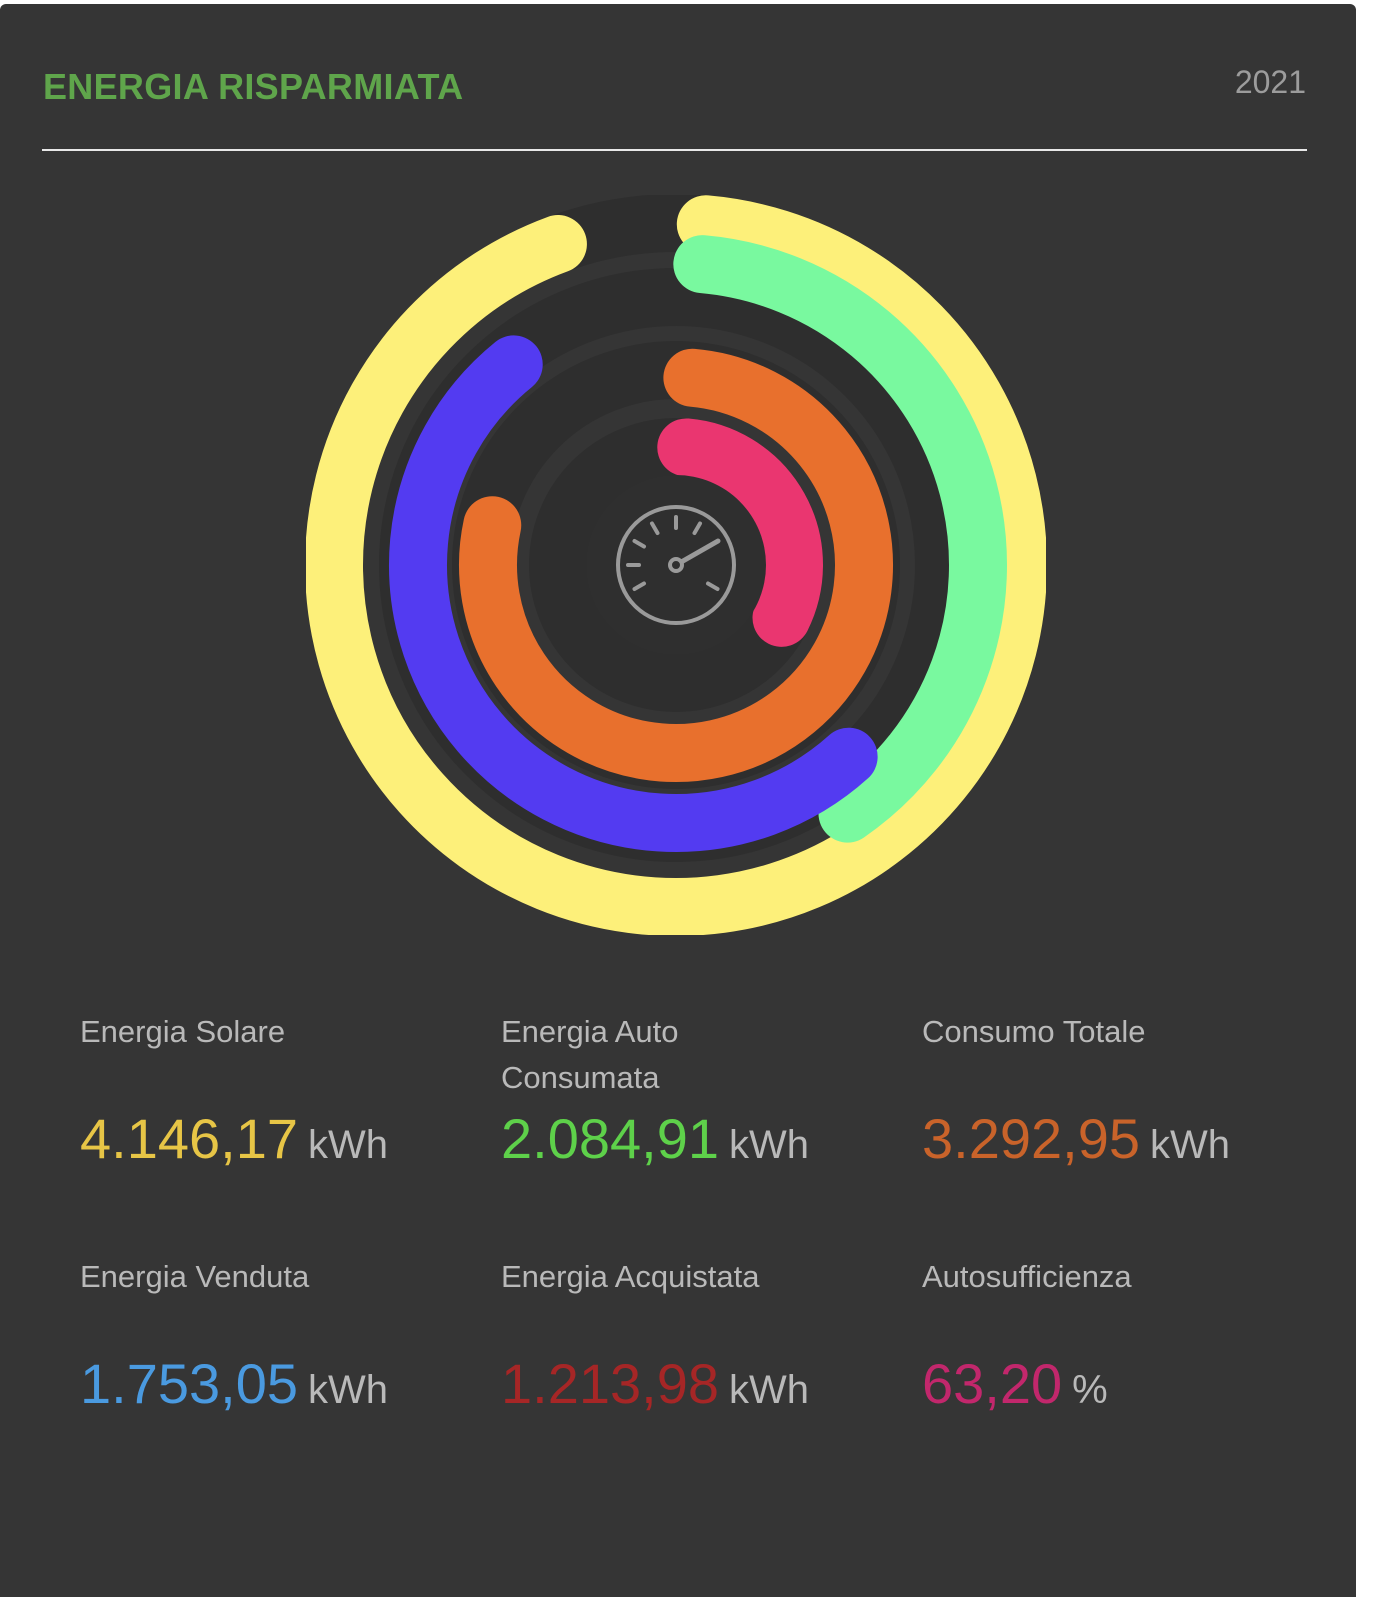 The image size is (1381, 1597). What do you see at coordinates (992, 1383) in the screenshot?
I see `stat-value: 63,20` at bounding box center [992, 1383].